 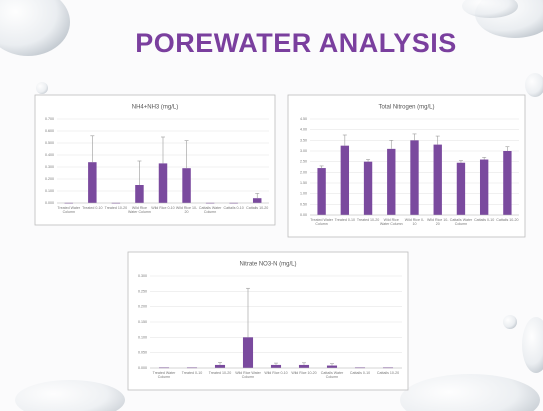 What do you see at coordinates (303, 183) in the screenshot?
I see `y-tick-label: 1.50` at bounding box center [303, 183].